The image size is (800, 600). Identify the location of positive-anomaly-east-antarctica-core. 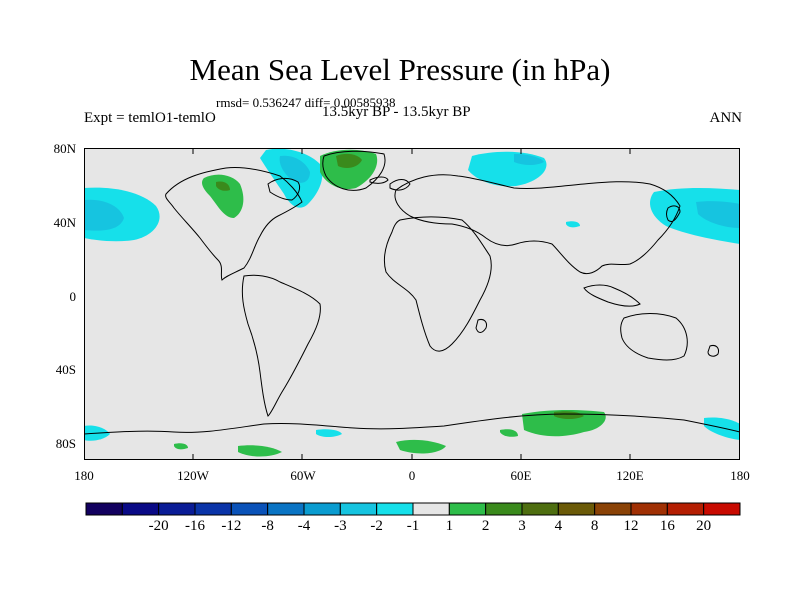
(569, 415).